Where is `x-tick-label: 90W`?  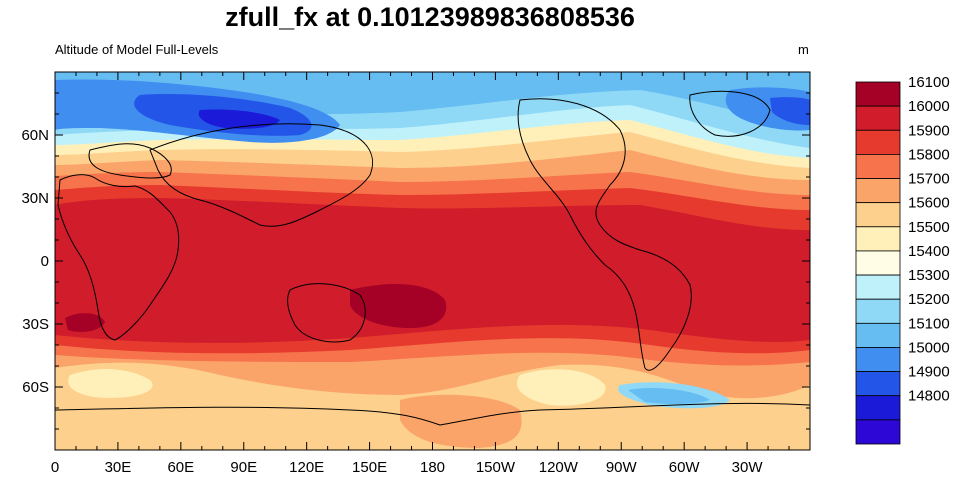
x-tick-label: 90W is located at coordinates (622, 467).